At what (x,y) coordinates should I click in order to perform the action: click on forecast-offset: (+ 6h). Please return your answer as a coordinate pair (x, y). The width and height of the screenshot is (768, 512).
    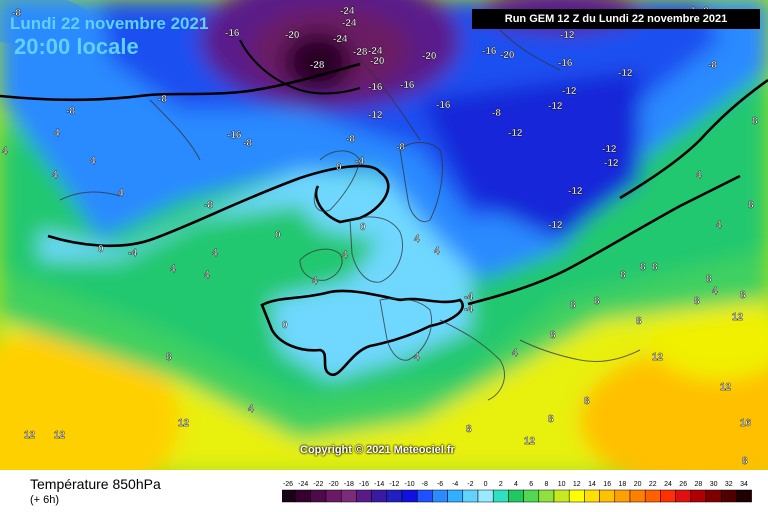
    Looking at the image, I should click on (45, 500).